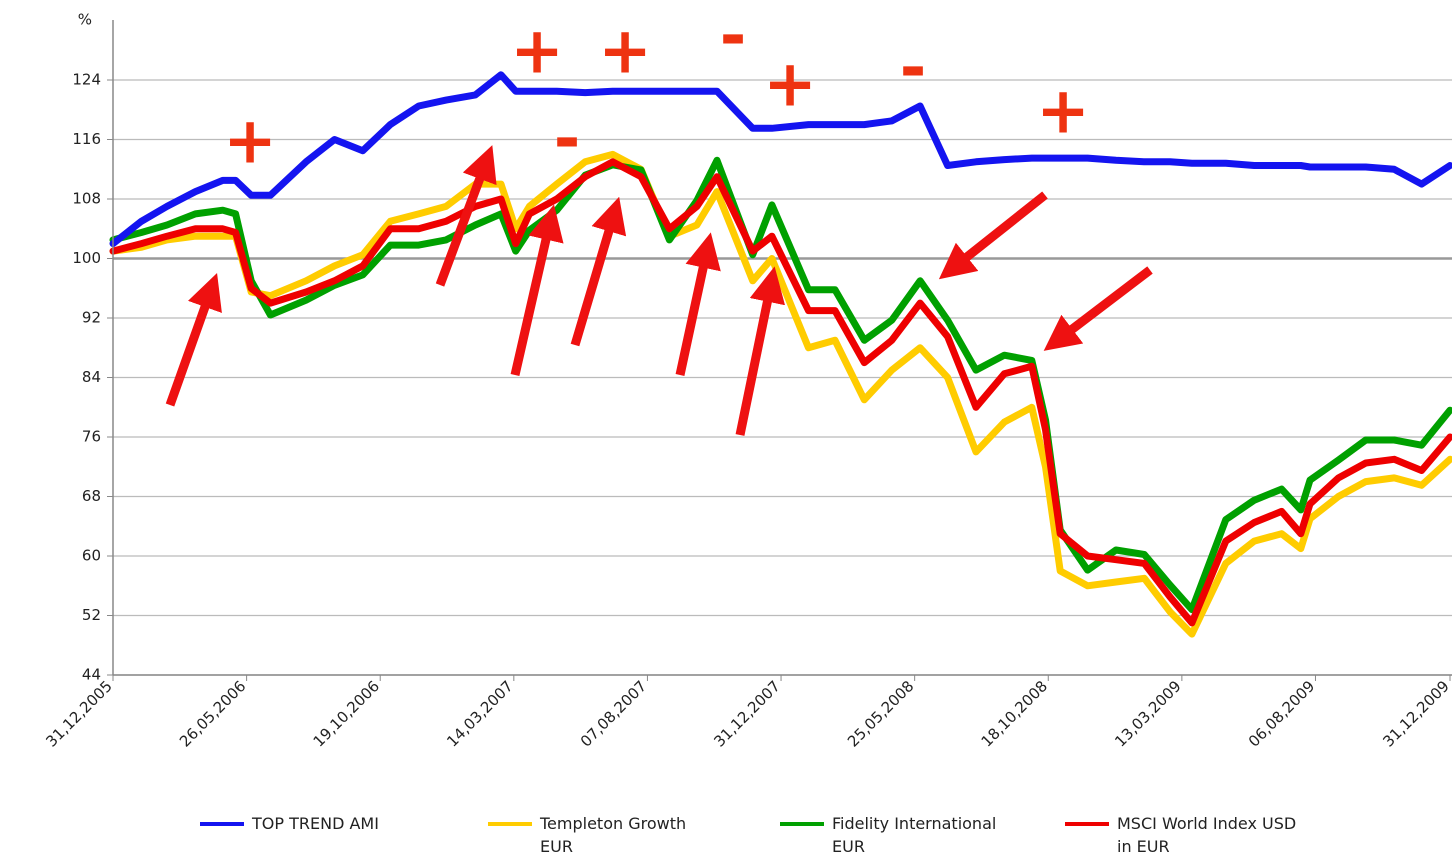 The height and width of the screenshot is (860, 1452). I want to click on legend-item: MSCI World Index USD in EUR, so click(1181, 835).